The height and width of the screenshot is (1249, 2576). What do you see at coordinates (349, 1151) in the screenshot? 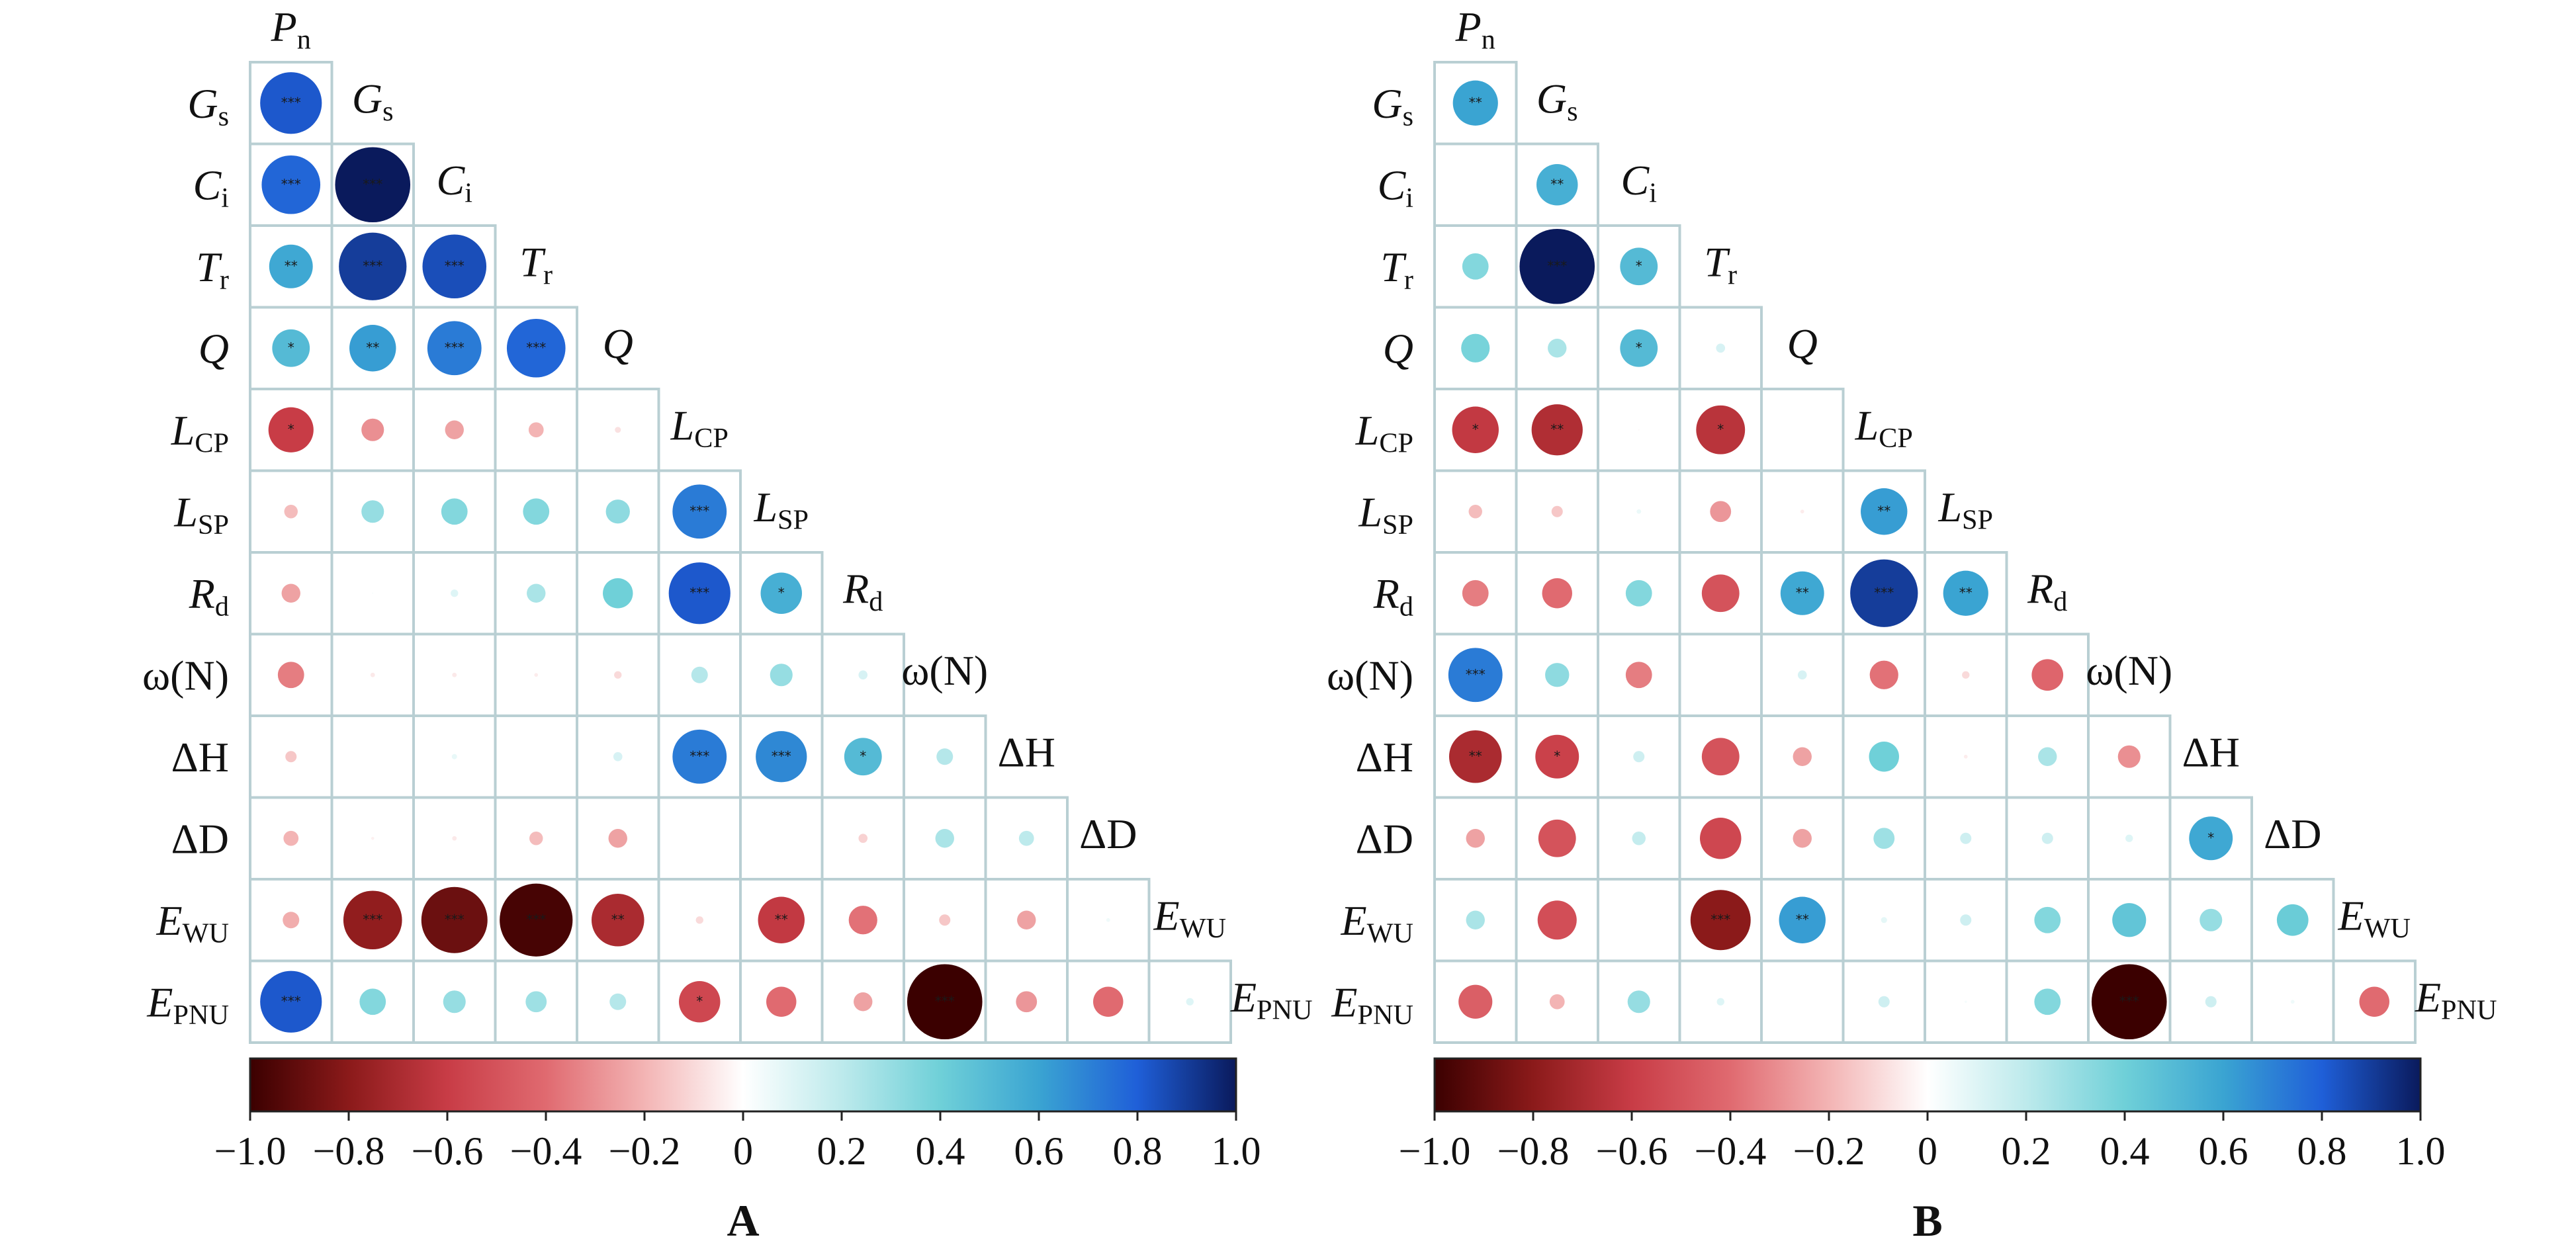
I see `colorbar-tick-label: −0.8` at bounding box center [349, 1151].